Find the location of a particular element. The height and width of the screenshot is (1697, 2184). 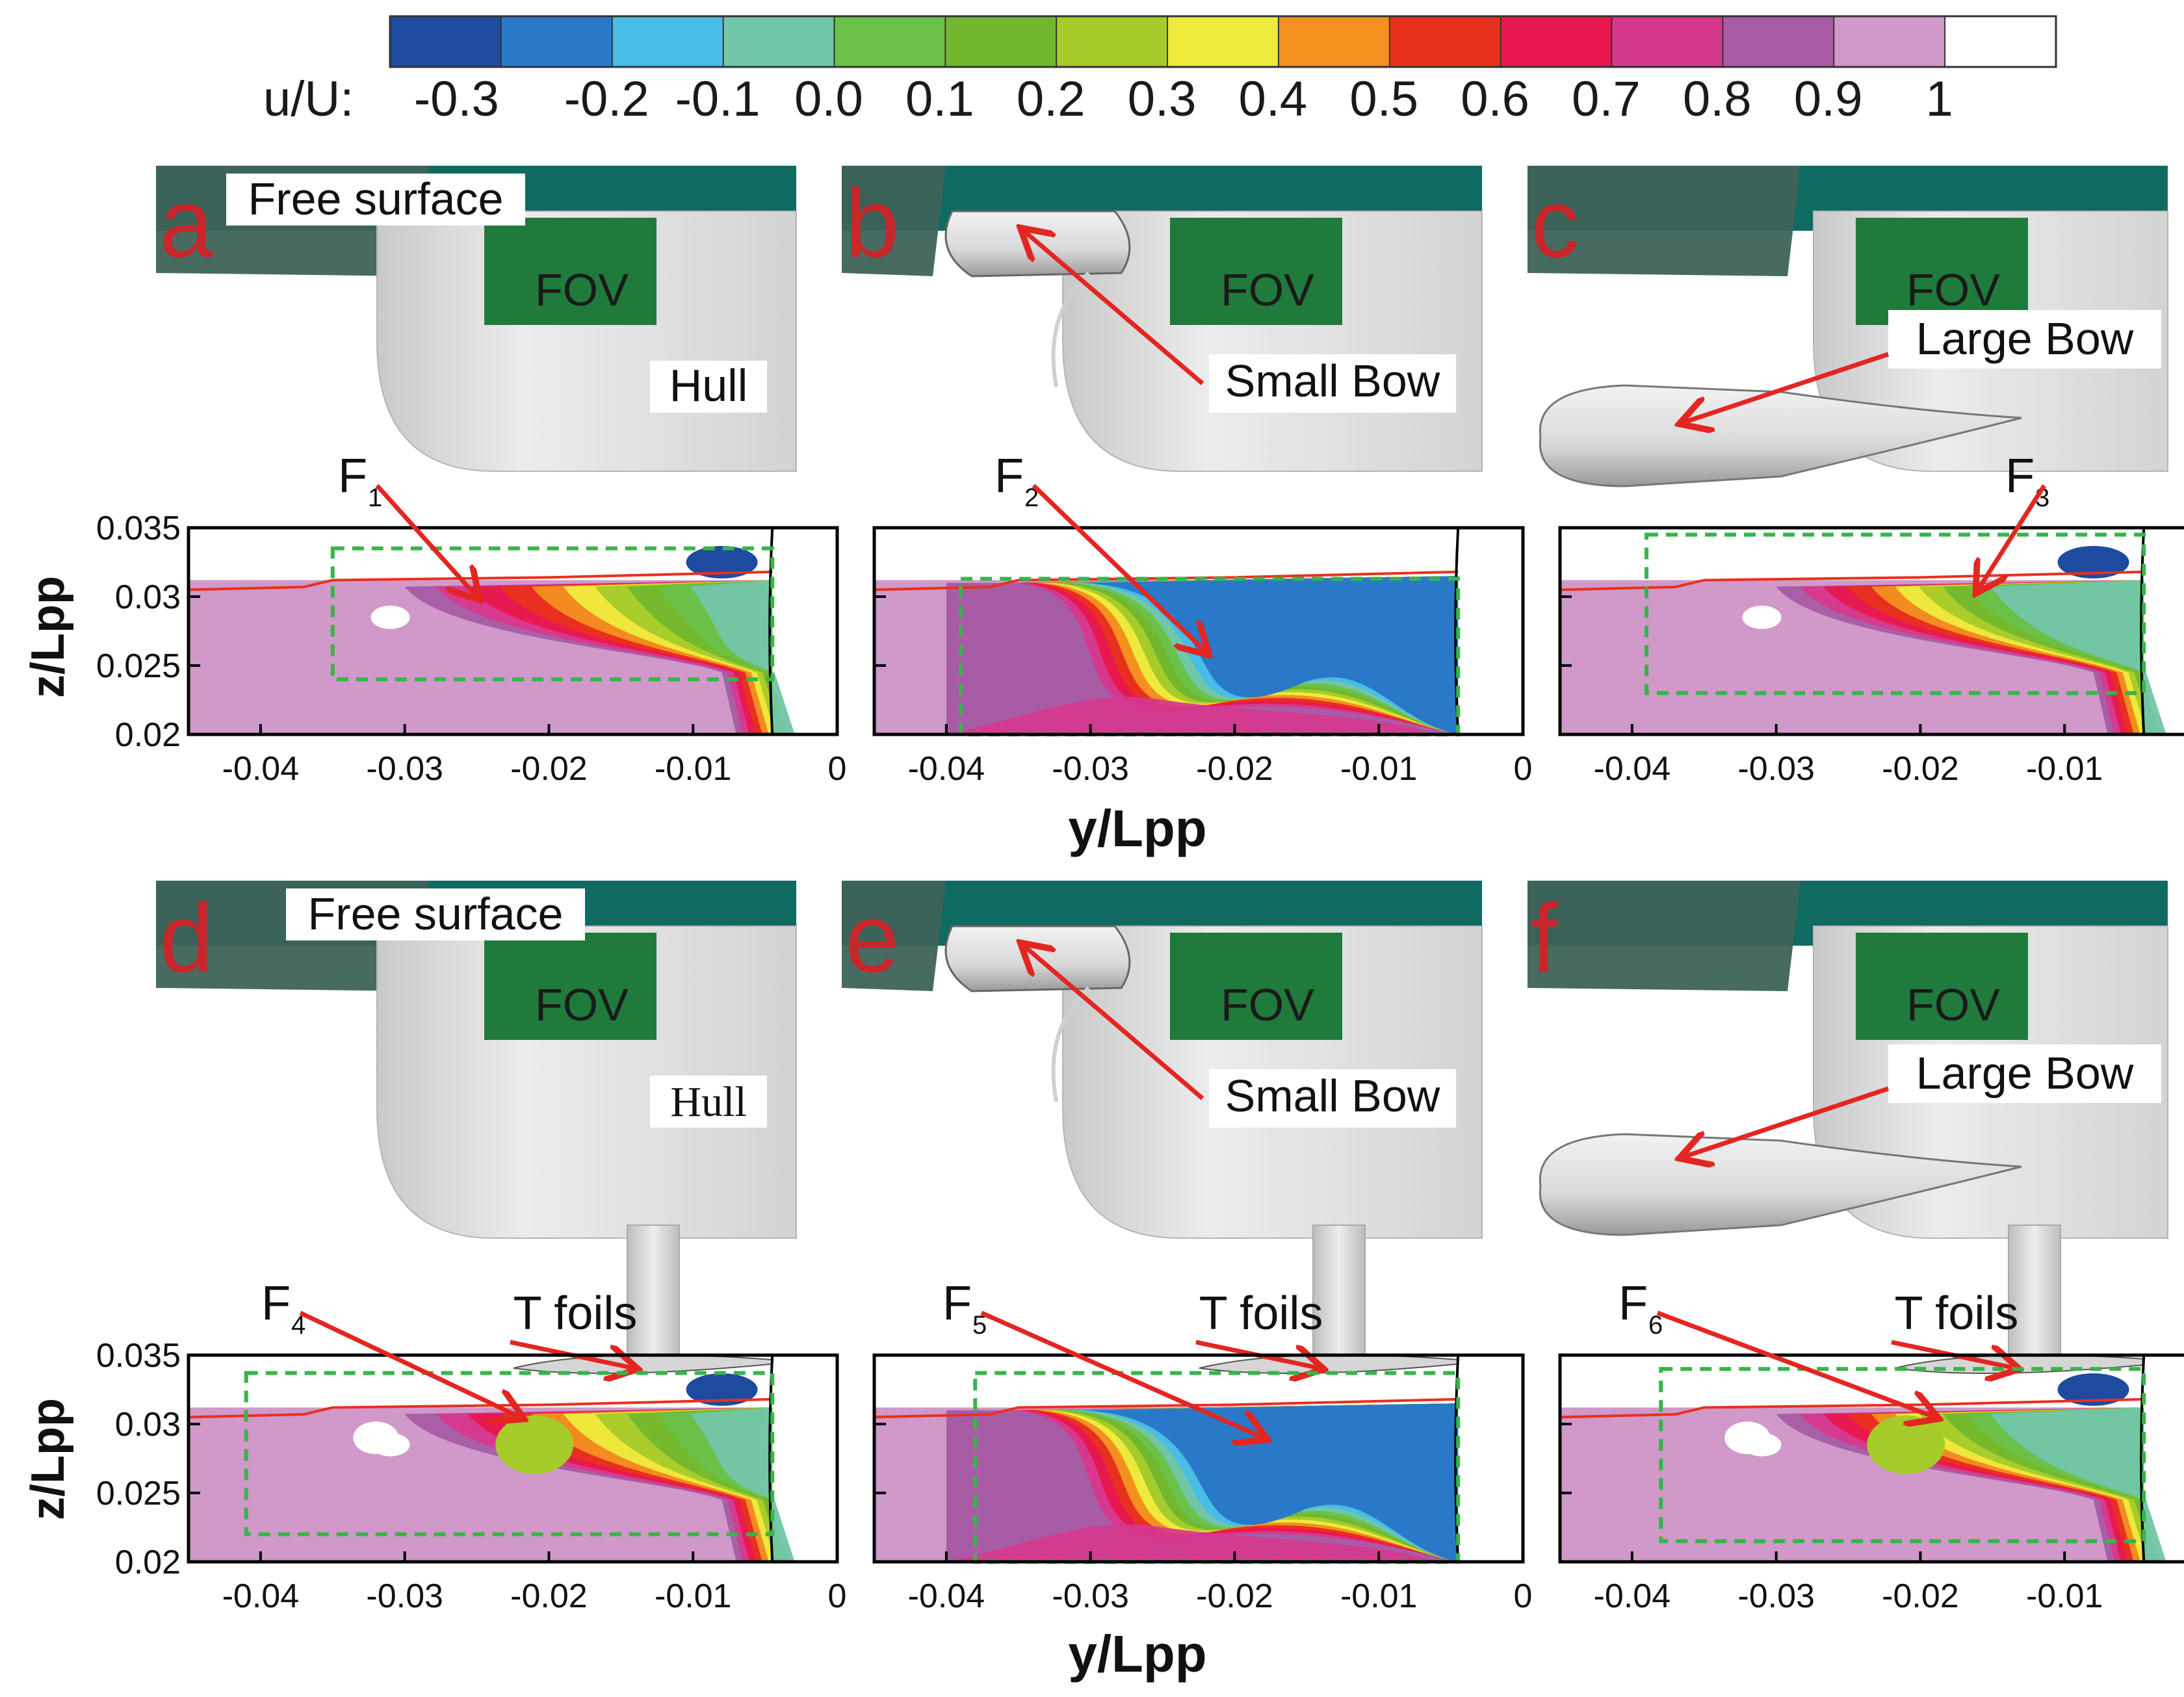

colorbar-tick-label: -0.3 is located at coordinates (457, 99).